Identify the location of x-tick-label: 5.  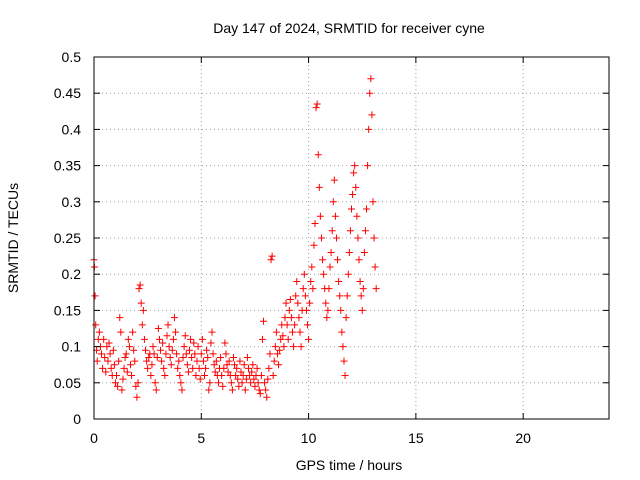
(201, 438).